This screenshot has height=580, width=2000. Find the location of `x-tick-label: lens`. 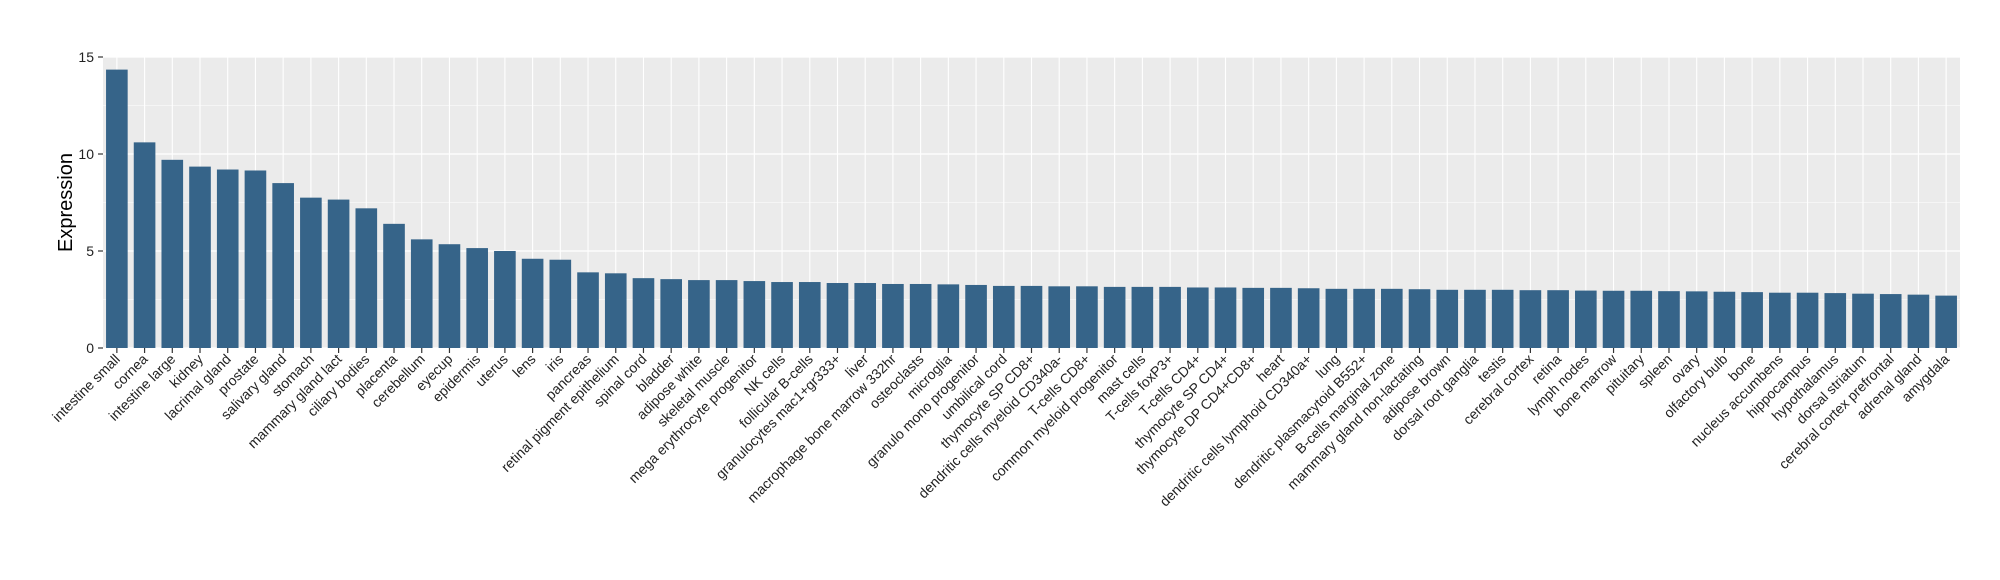

x-tick-label: lens is located at coordinates (523, 365).